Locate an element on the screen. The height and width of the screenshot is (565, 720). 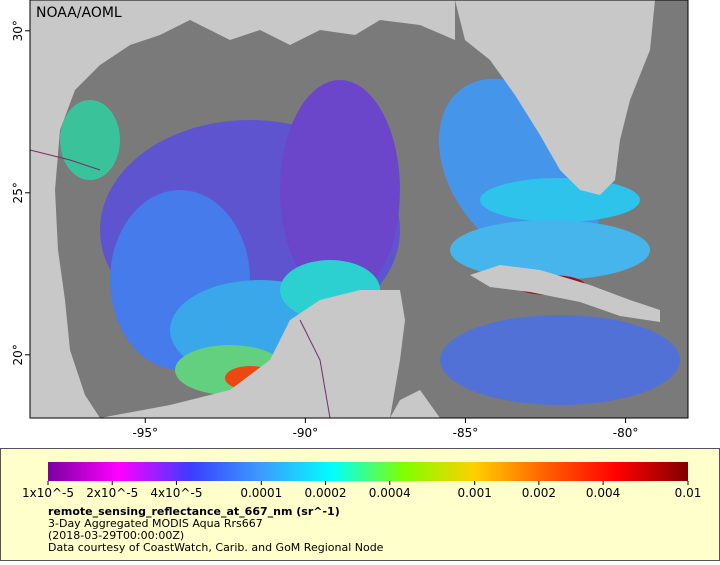
colorbar-tick-label: 0.0001 is located at coordinates (261, 493).